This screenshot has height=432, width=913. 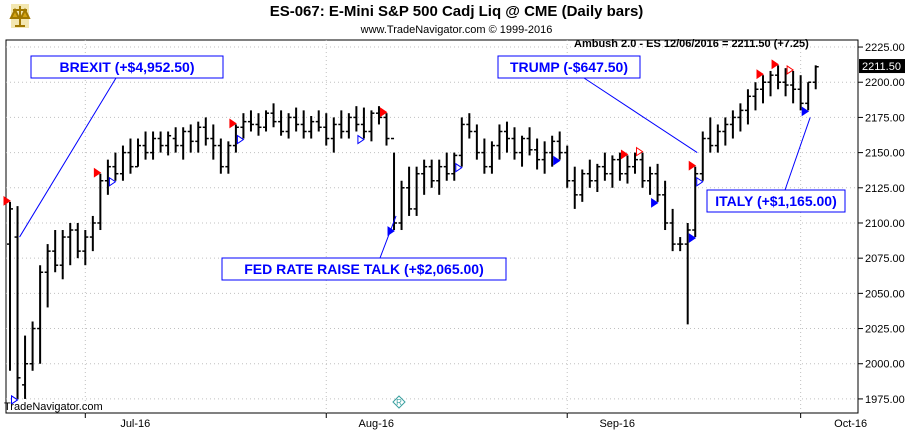 I want to click on annotation: TRUMP (-$647.50), so click(x=597, y=104).